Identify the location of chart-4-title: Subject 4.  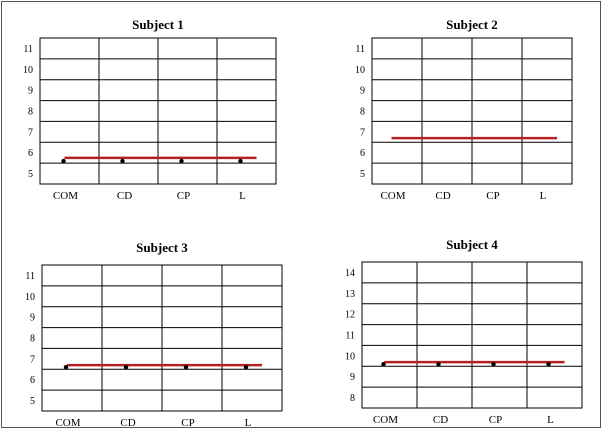
(472, 244).